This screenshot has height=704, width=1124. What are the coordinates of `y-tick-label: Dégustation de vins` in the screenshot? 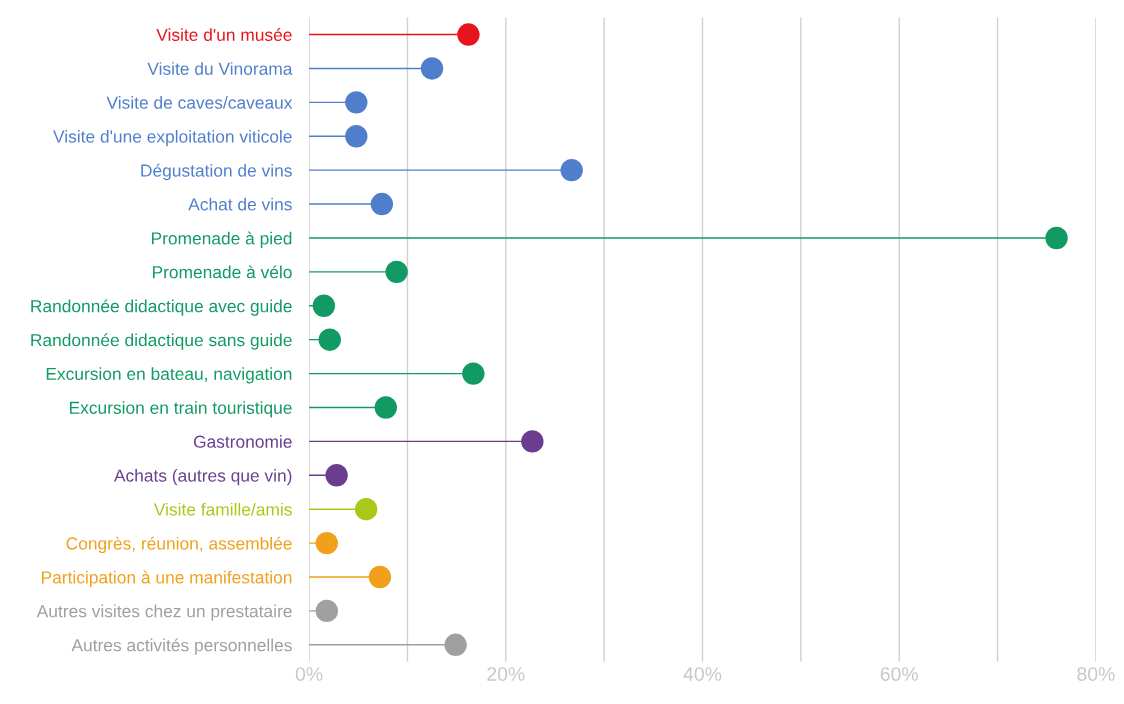 It's located at (216, 172).